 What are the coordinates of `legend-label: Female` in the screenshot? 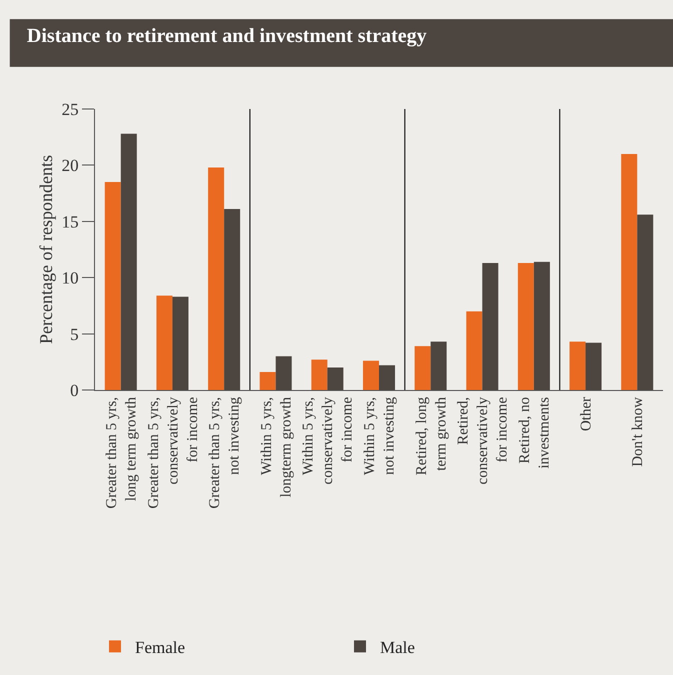 It's located at (160, 648).